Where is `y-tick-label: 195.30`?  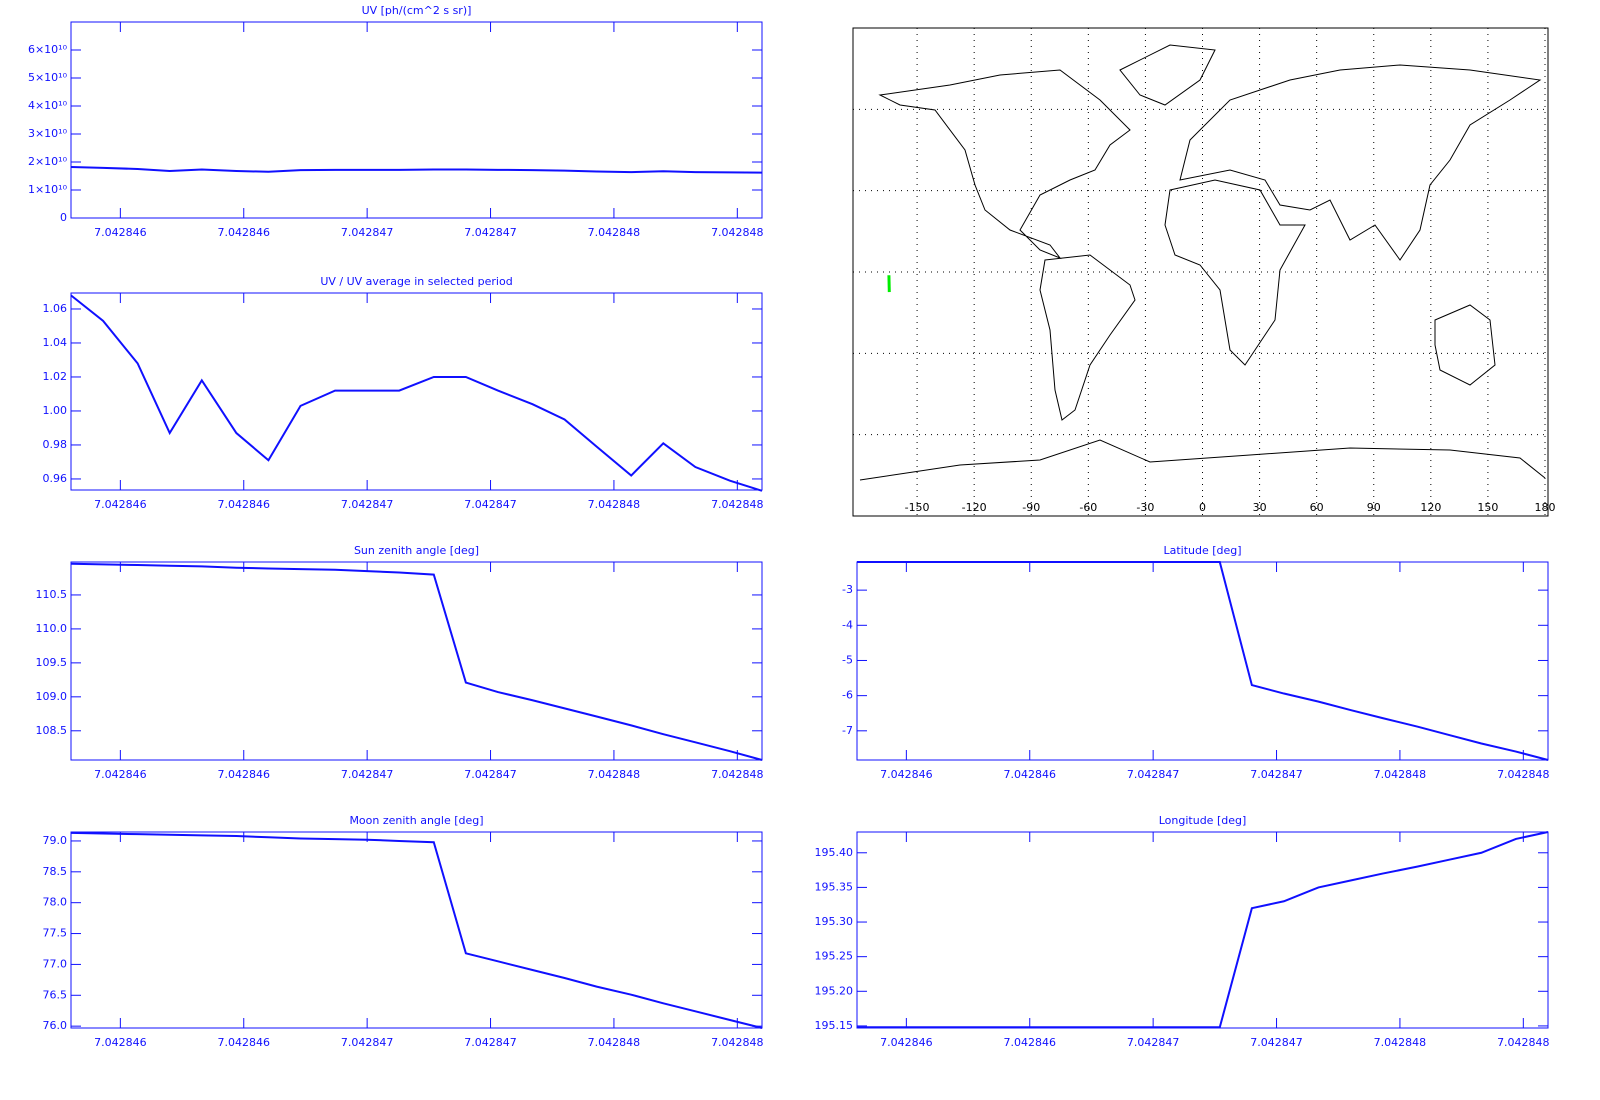
y-tick-label: 195.30 is located at coordinates (834, 921).